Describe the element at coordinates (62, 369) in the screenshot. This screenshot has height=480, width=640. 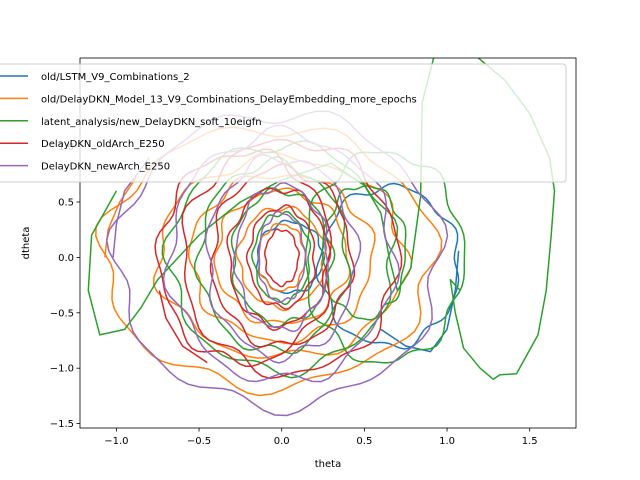
I see `y-tick-label: −1.0` at that location.